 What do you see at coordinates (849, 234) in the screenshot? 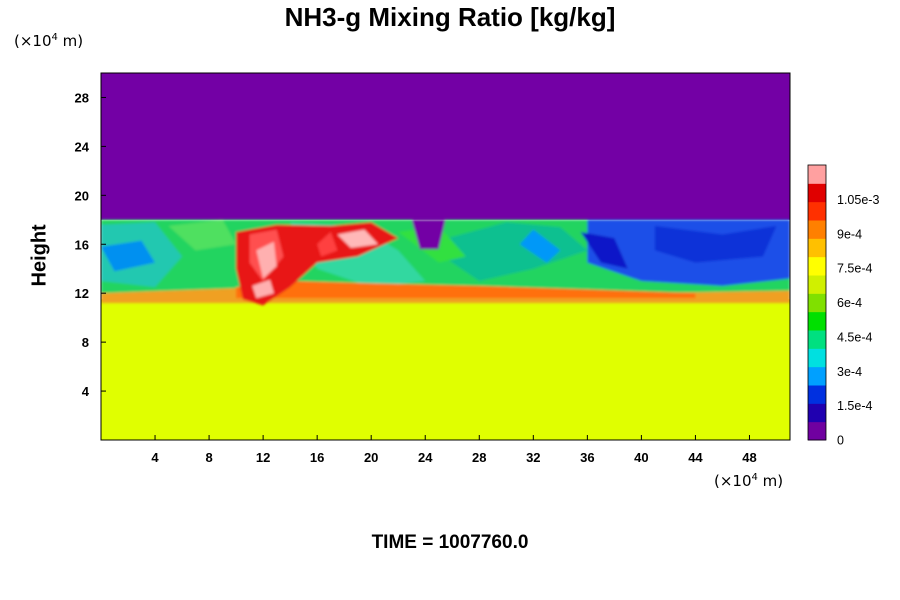
I see `colorbar-tick-label: 9e-4` at bounding box center [849, 234].